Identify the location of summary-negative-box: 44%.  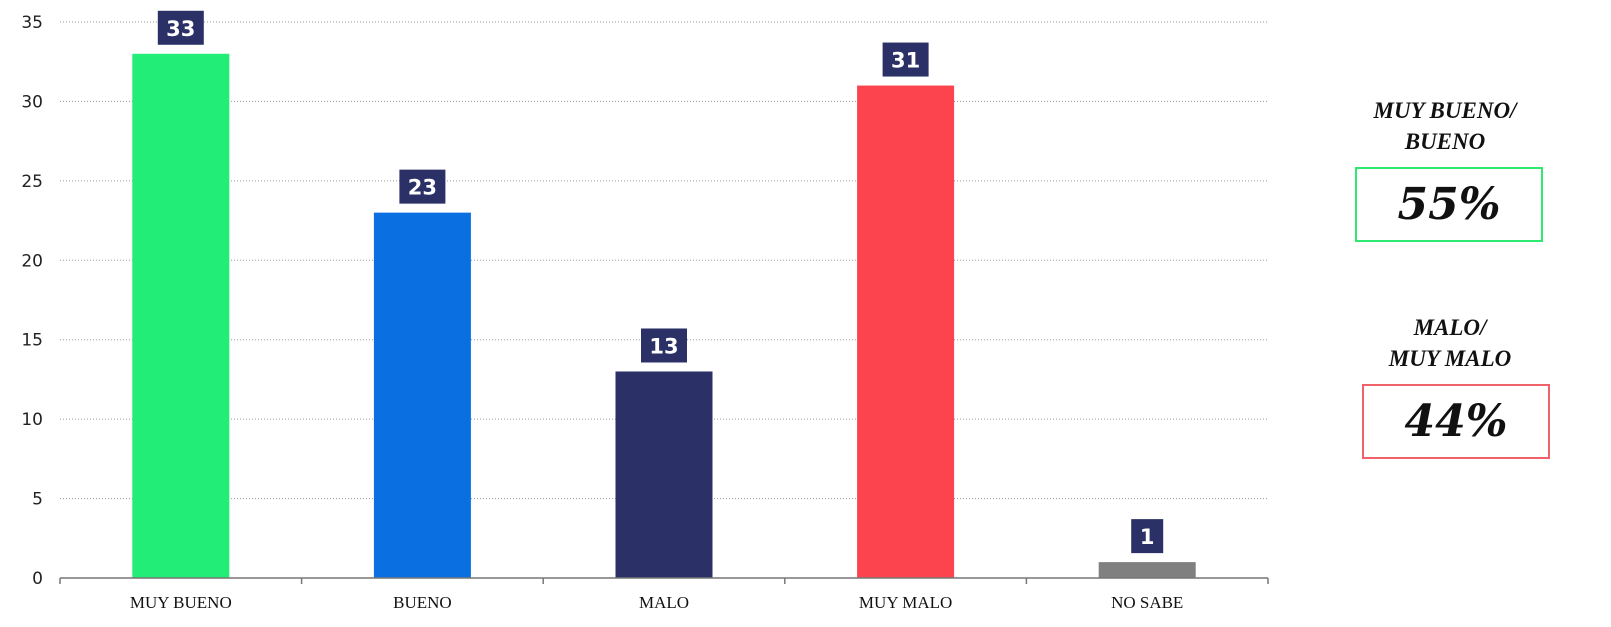
(1456, 421).